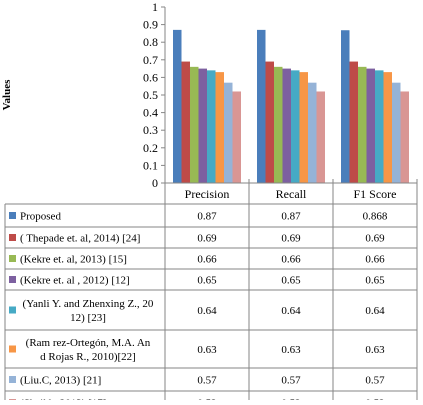 The width and height of the screenshot is (423, 405). Describe the element at coordinates (40, 217) in the screenshot. I see `legend-label: Proposed` at that location.